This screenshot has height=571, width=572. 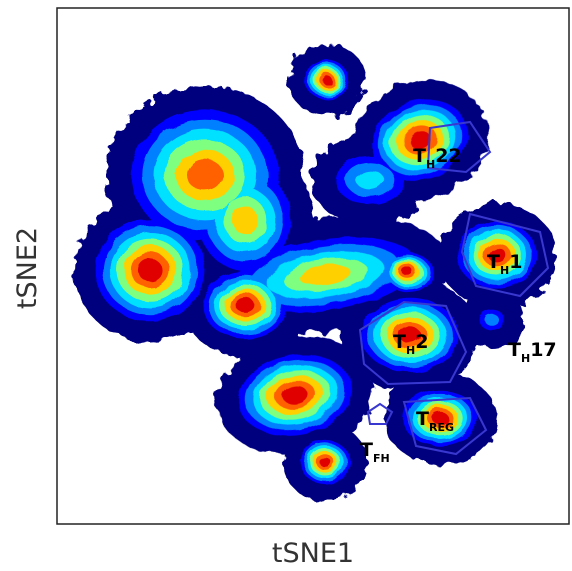 What do you see at coordinates (366, 450) in the screenshot?
I see `label-tfh-main: T` at bounding box center [366, 450].